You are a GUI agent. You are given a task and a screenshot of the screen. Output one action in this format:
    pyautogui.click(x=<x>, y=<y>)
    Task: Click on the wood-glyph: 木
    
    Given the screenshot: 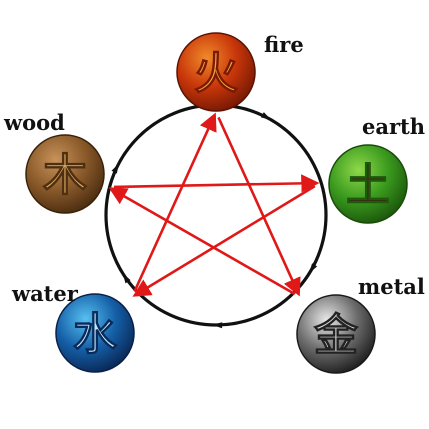 What is the action you would take?
    pyautogui.click(x=65, y=175)
    